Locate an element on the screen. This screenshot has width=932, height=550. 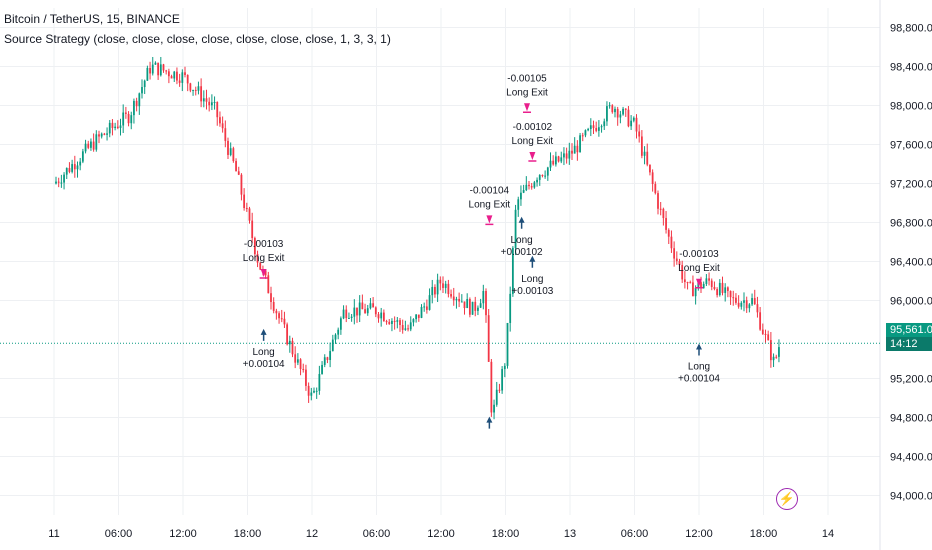
entry-value: +0.00104 is located at coordinates (699, 379).